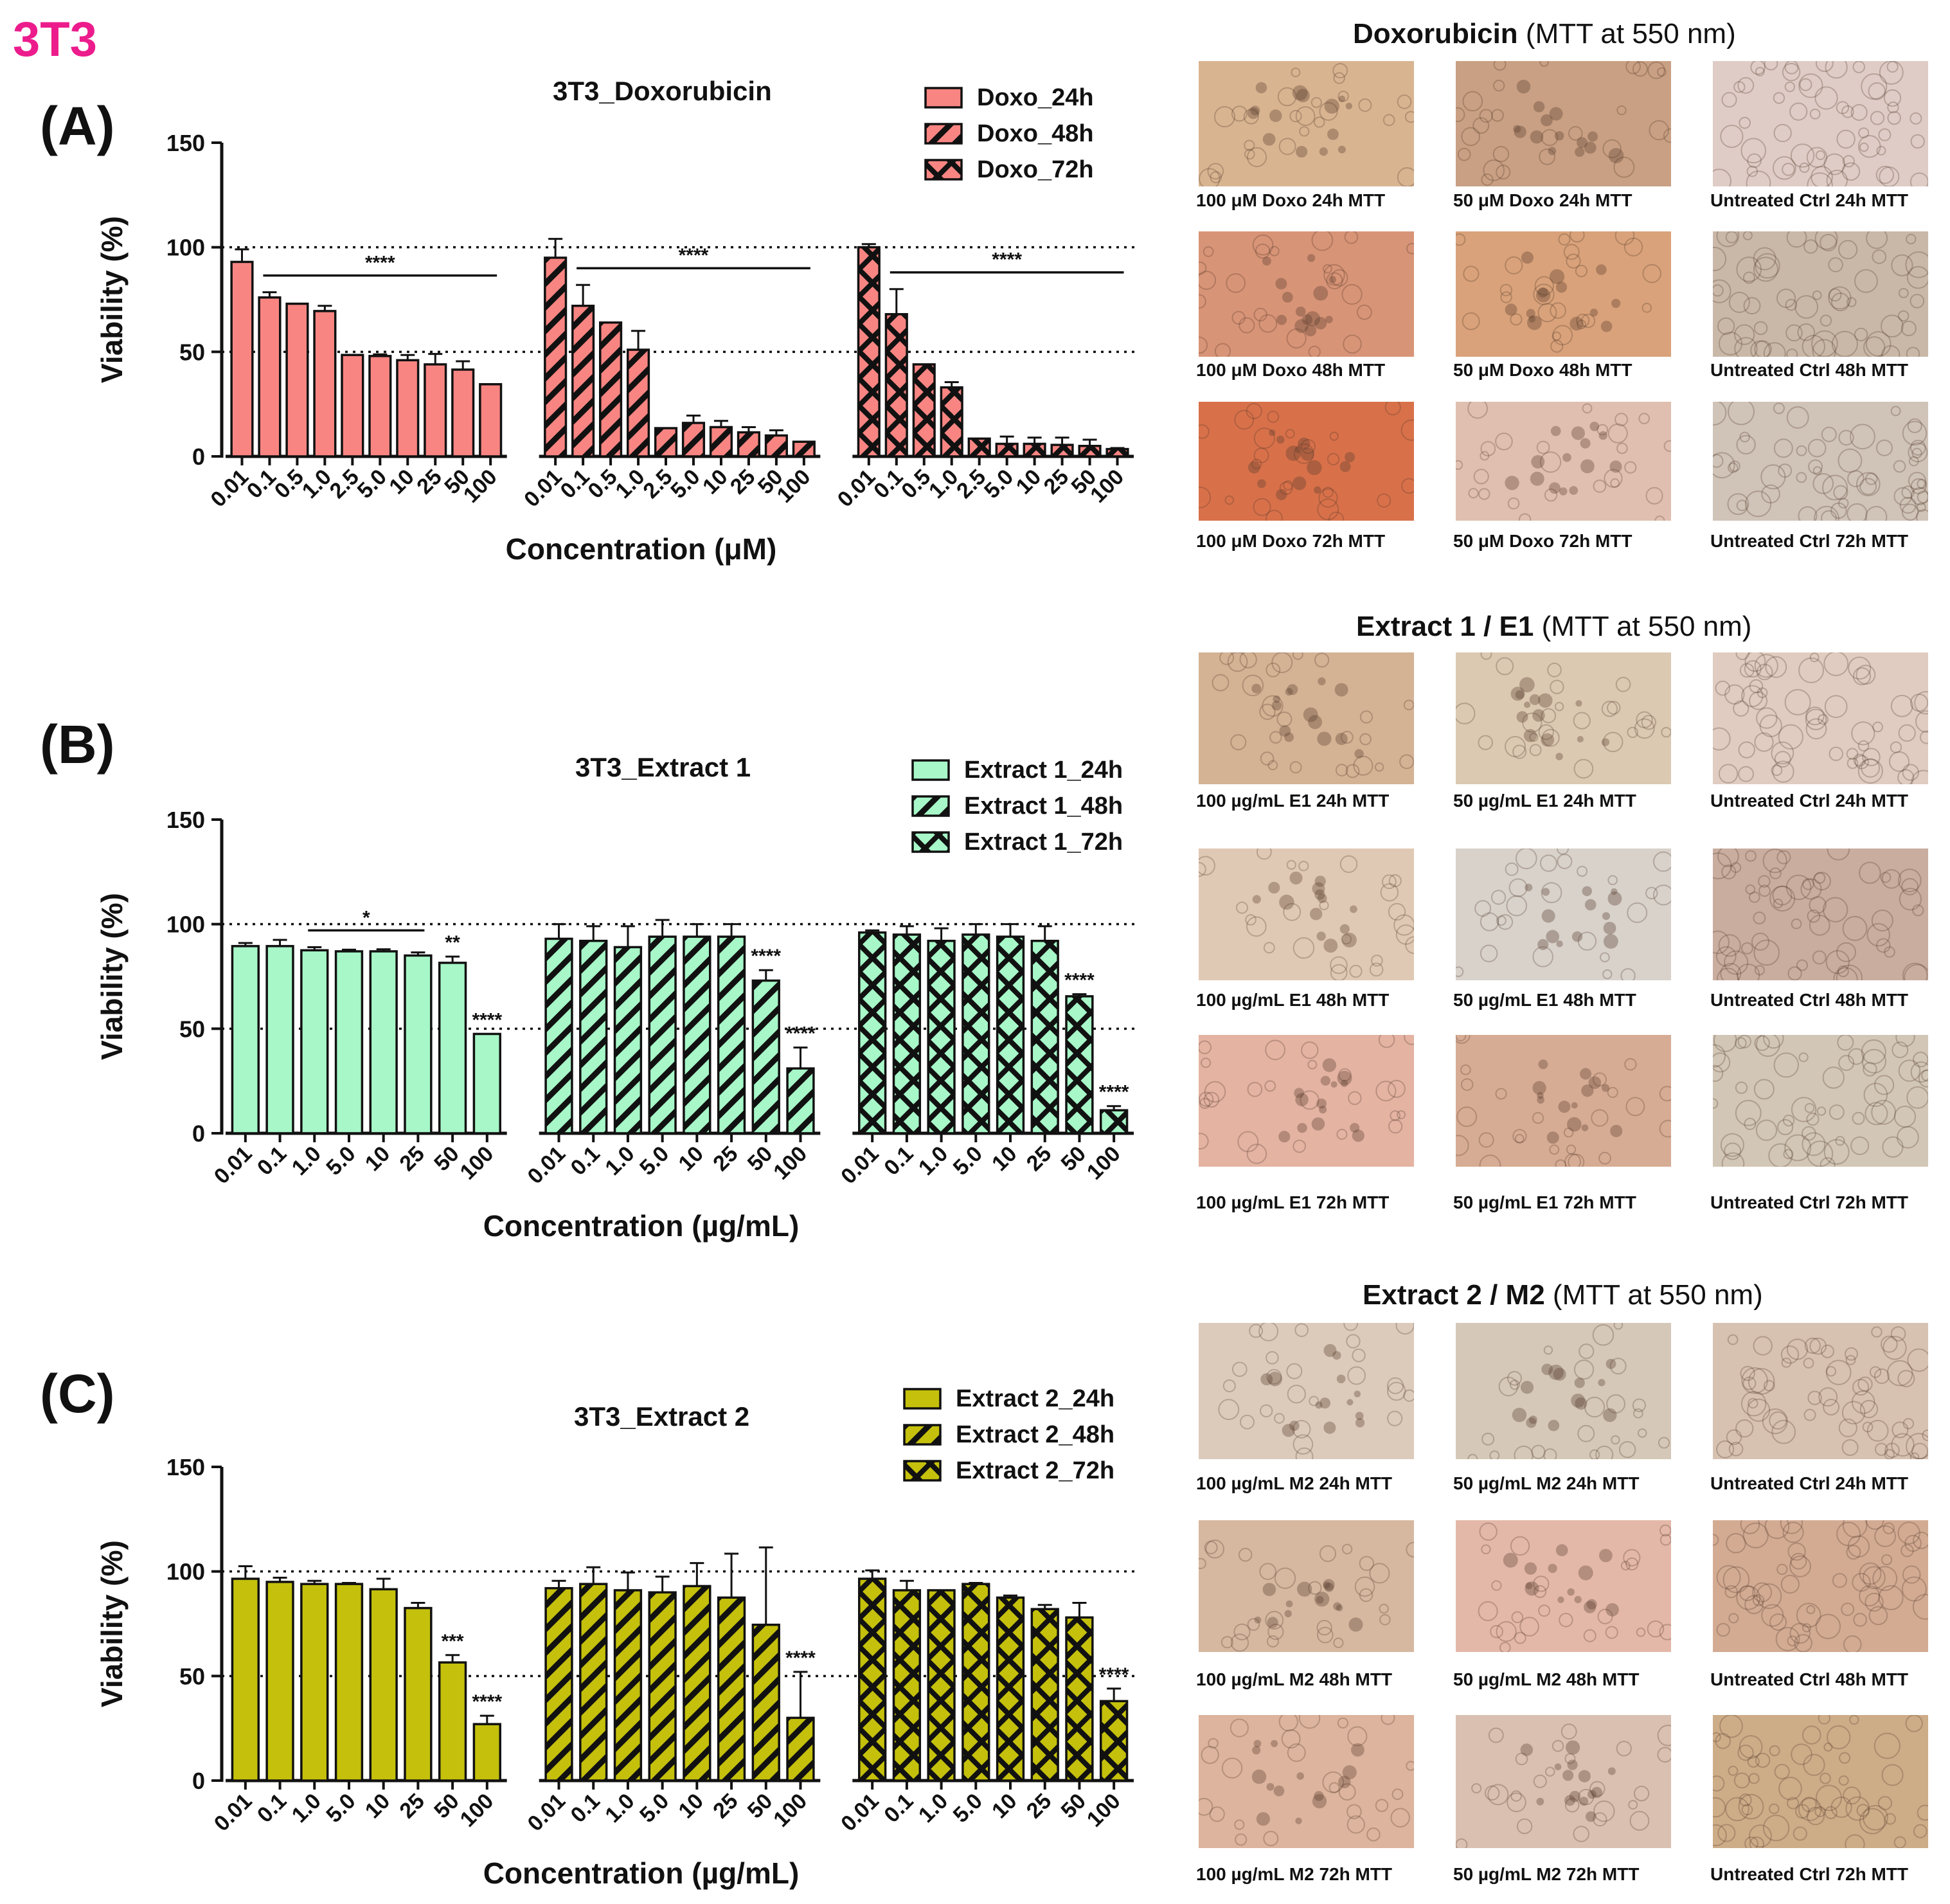 The height and width of the screenshot is (1904, 1950). What do you see at coordinates (1291, 541) in the screenshot?
I see `micrograph-caption: 100 μM Doxo 72h MTT` at bounding box center [1291, 541].